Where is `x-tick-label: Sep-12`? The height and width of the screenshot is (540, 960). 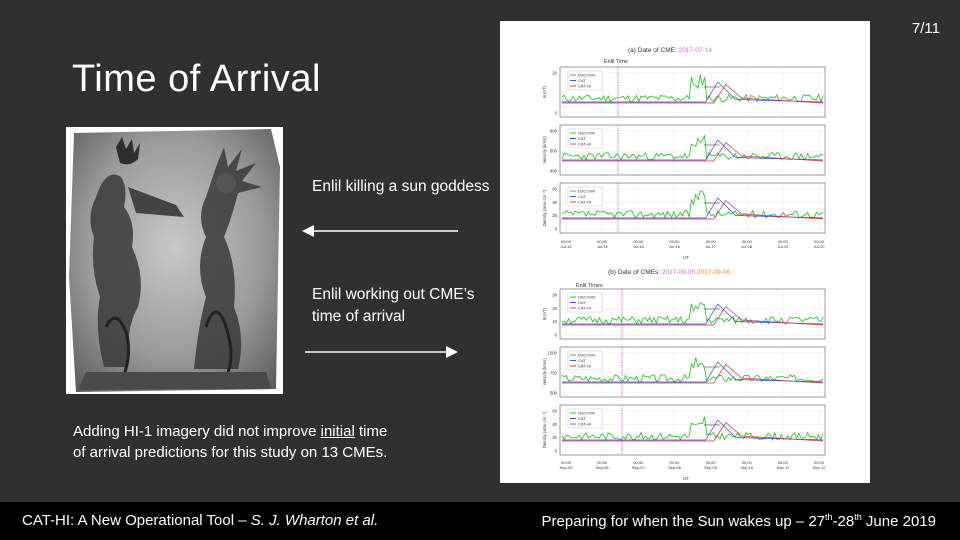 x-tick-label: Sep-12 is located at coordinates (820, 467).